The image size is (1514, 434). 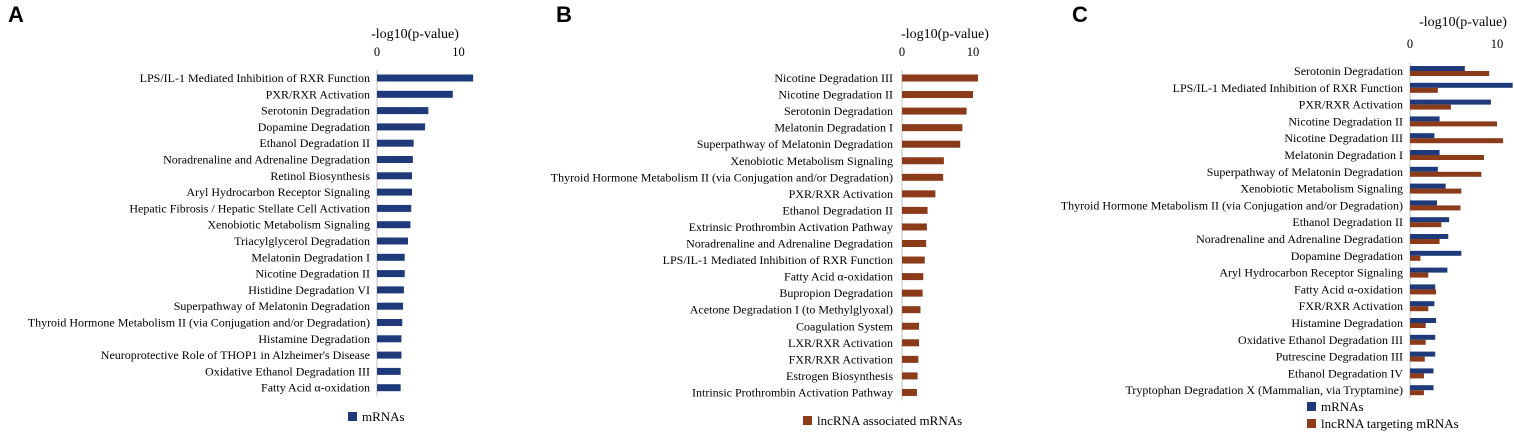 What do you see at coordinates (415, 34) in the screenshot?
I see `panel-a-axis-title: -log10(p-value)` at bounding box center [415, 34].